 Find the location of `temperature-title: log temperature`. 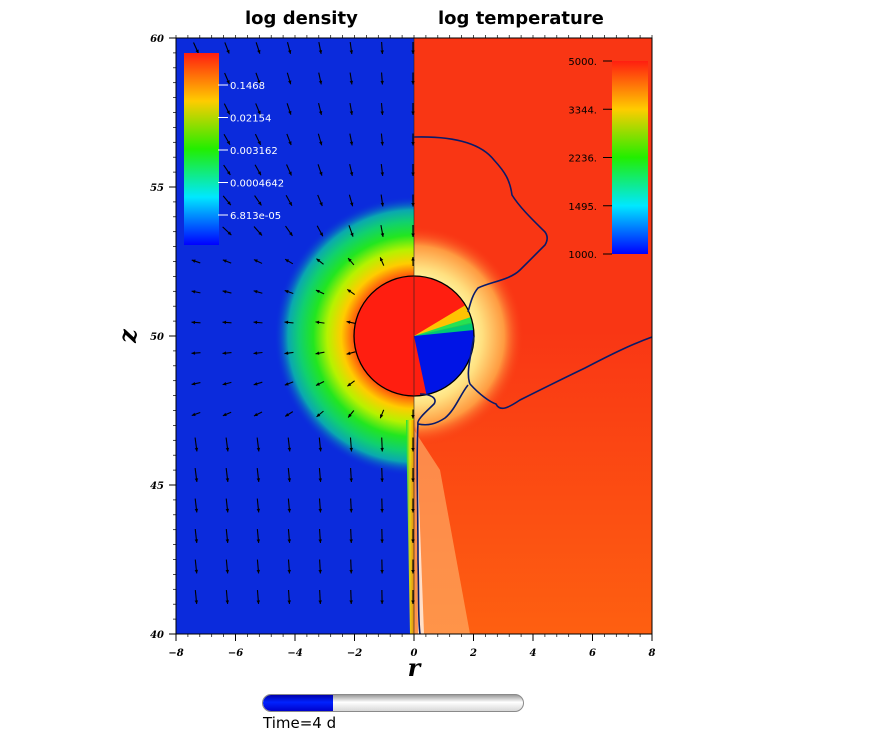

temperature-title: log temperature is located at coordinates (521, 18).